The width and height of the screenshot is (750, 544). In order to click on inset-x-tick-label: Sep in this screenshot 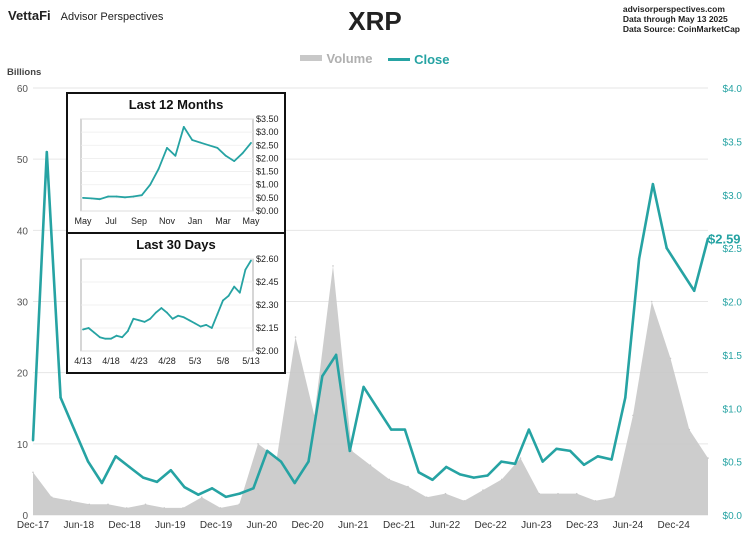, I will do `click(139, 221)`.